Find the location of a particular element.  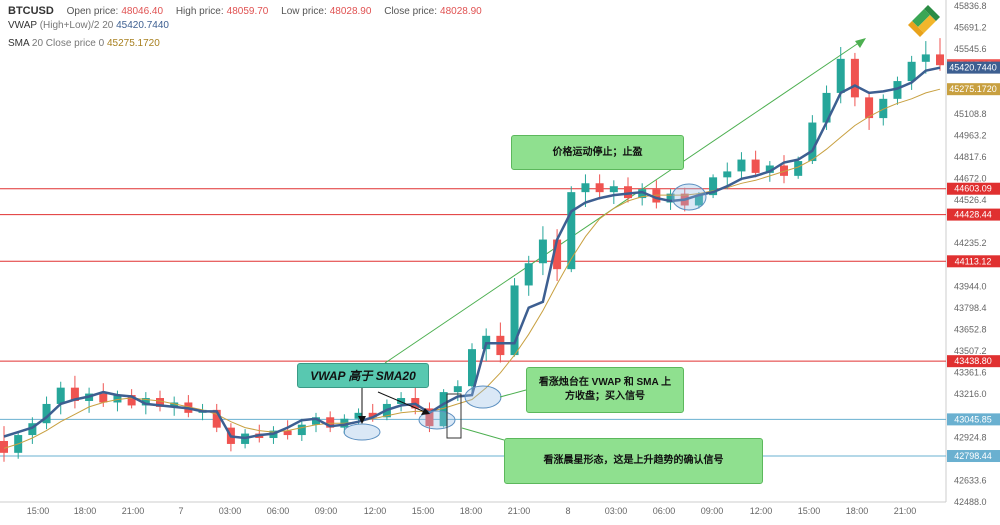

stop-profit-callout: 价格运动停止；止盈 is located at coordinates (597, 152).